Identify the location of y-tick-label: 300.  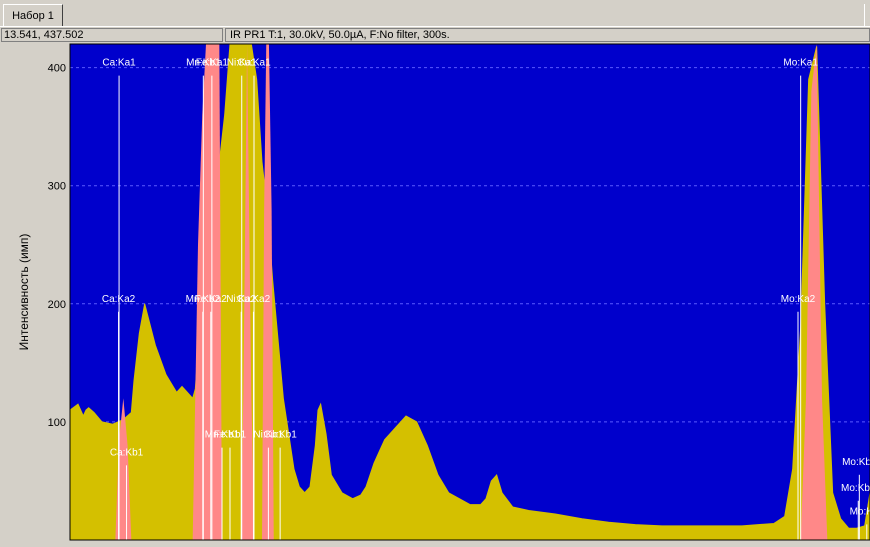
(57, 187).